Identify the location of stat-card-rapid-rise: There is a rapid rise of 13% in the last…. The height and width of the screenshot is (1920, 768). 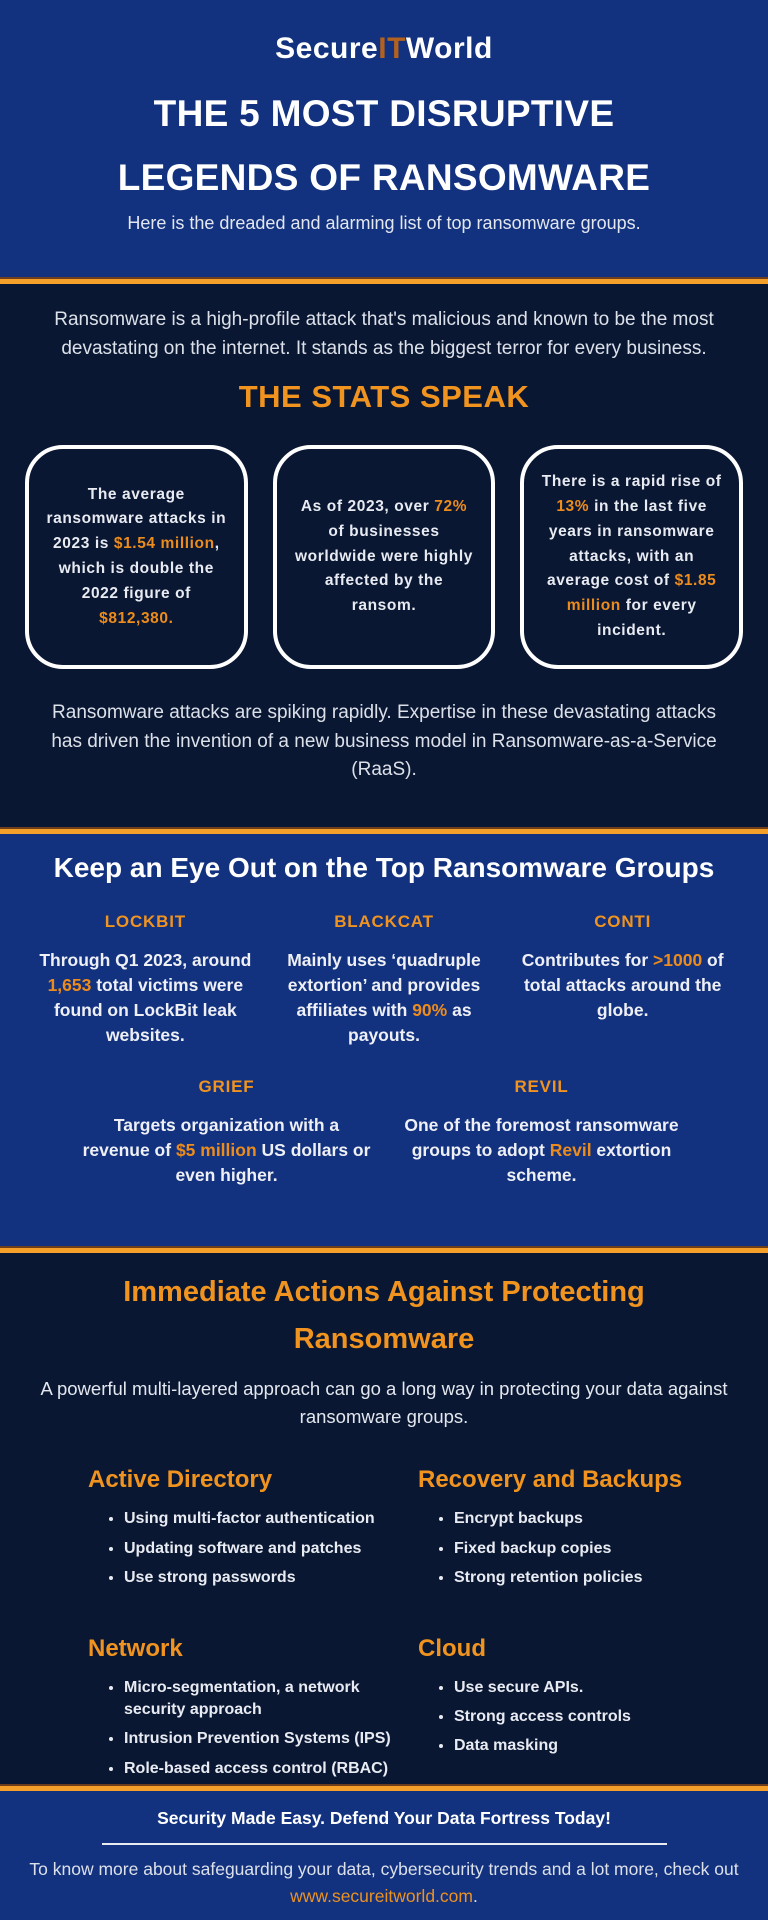
(632, 557).